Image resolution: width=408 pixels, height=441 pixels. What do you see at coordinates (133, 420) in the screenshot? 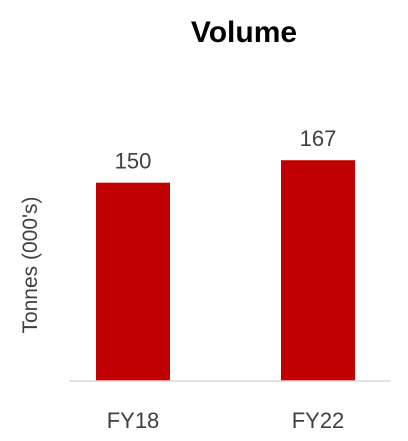
I see `category-label-fy18: FY18` at bounding box center [133, 420].